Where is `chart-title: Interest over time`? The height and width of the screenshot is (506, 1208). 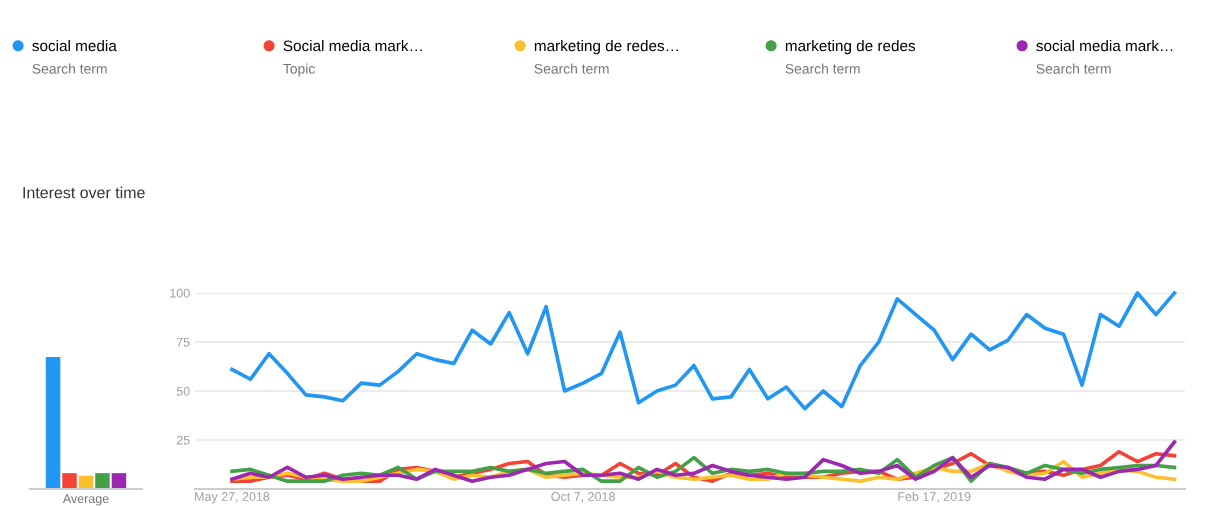 chart-title: Interest over time is located at coordinates (84, 192).